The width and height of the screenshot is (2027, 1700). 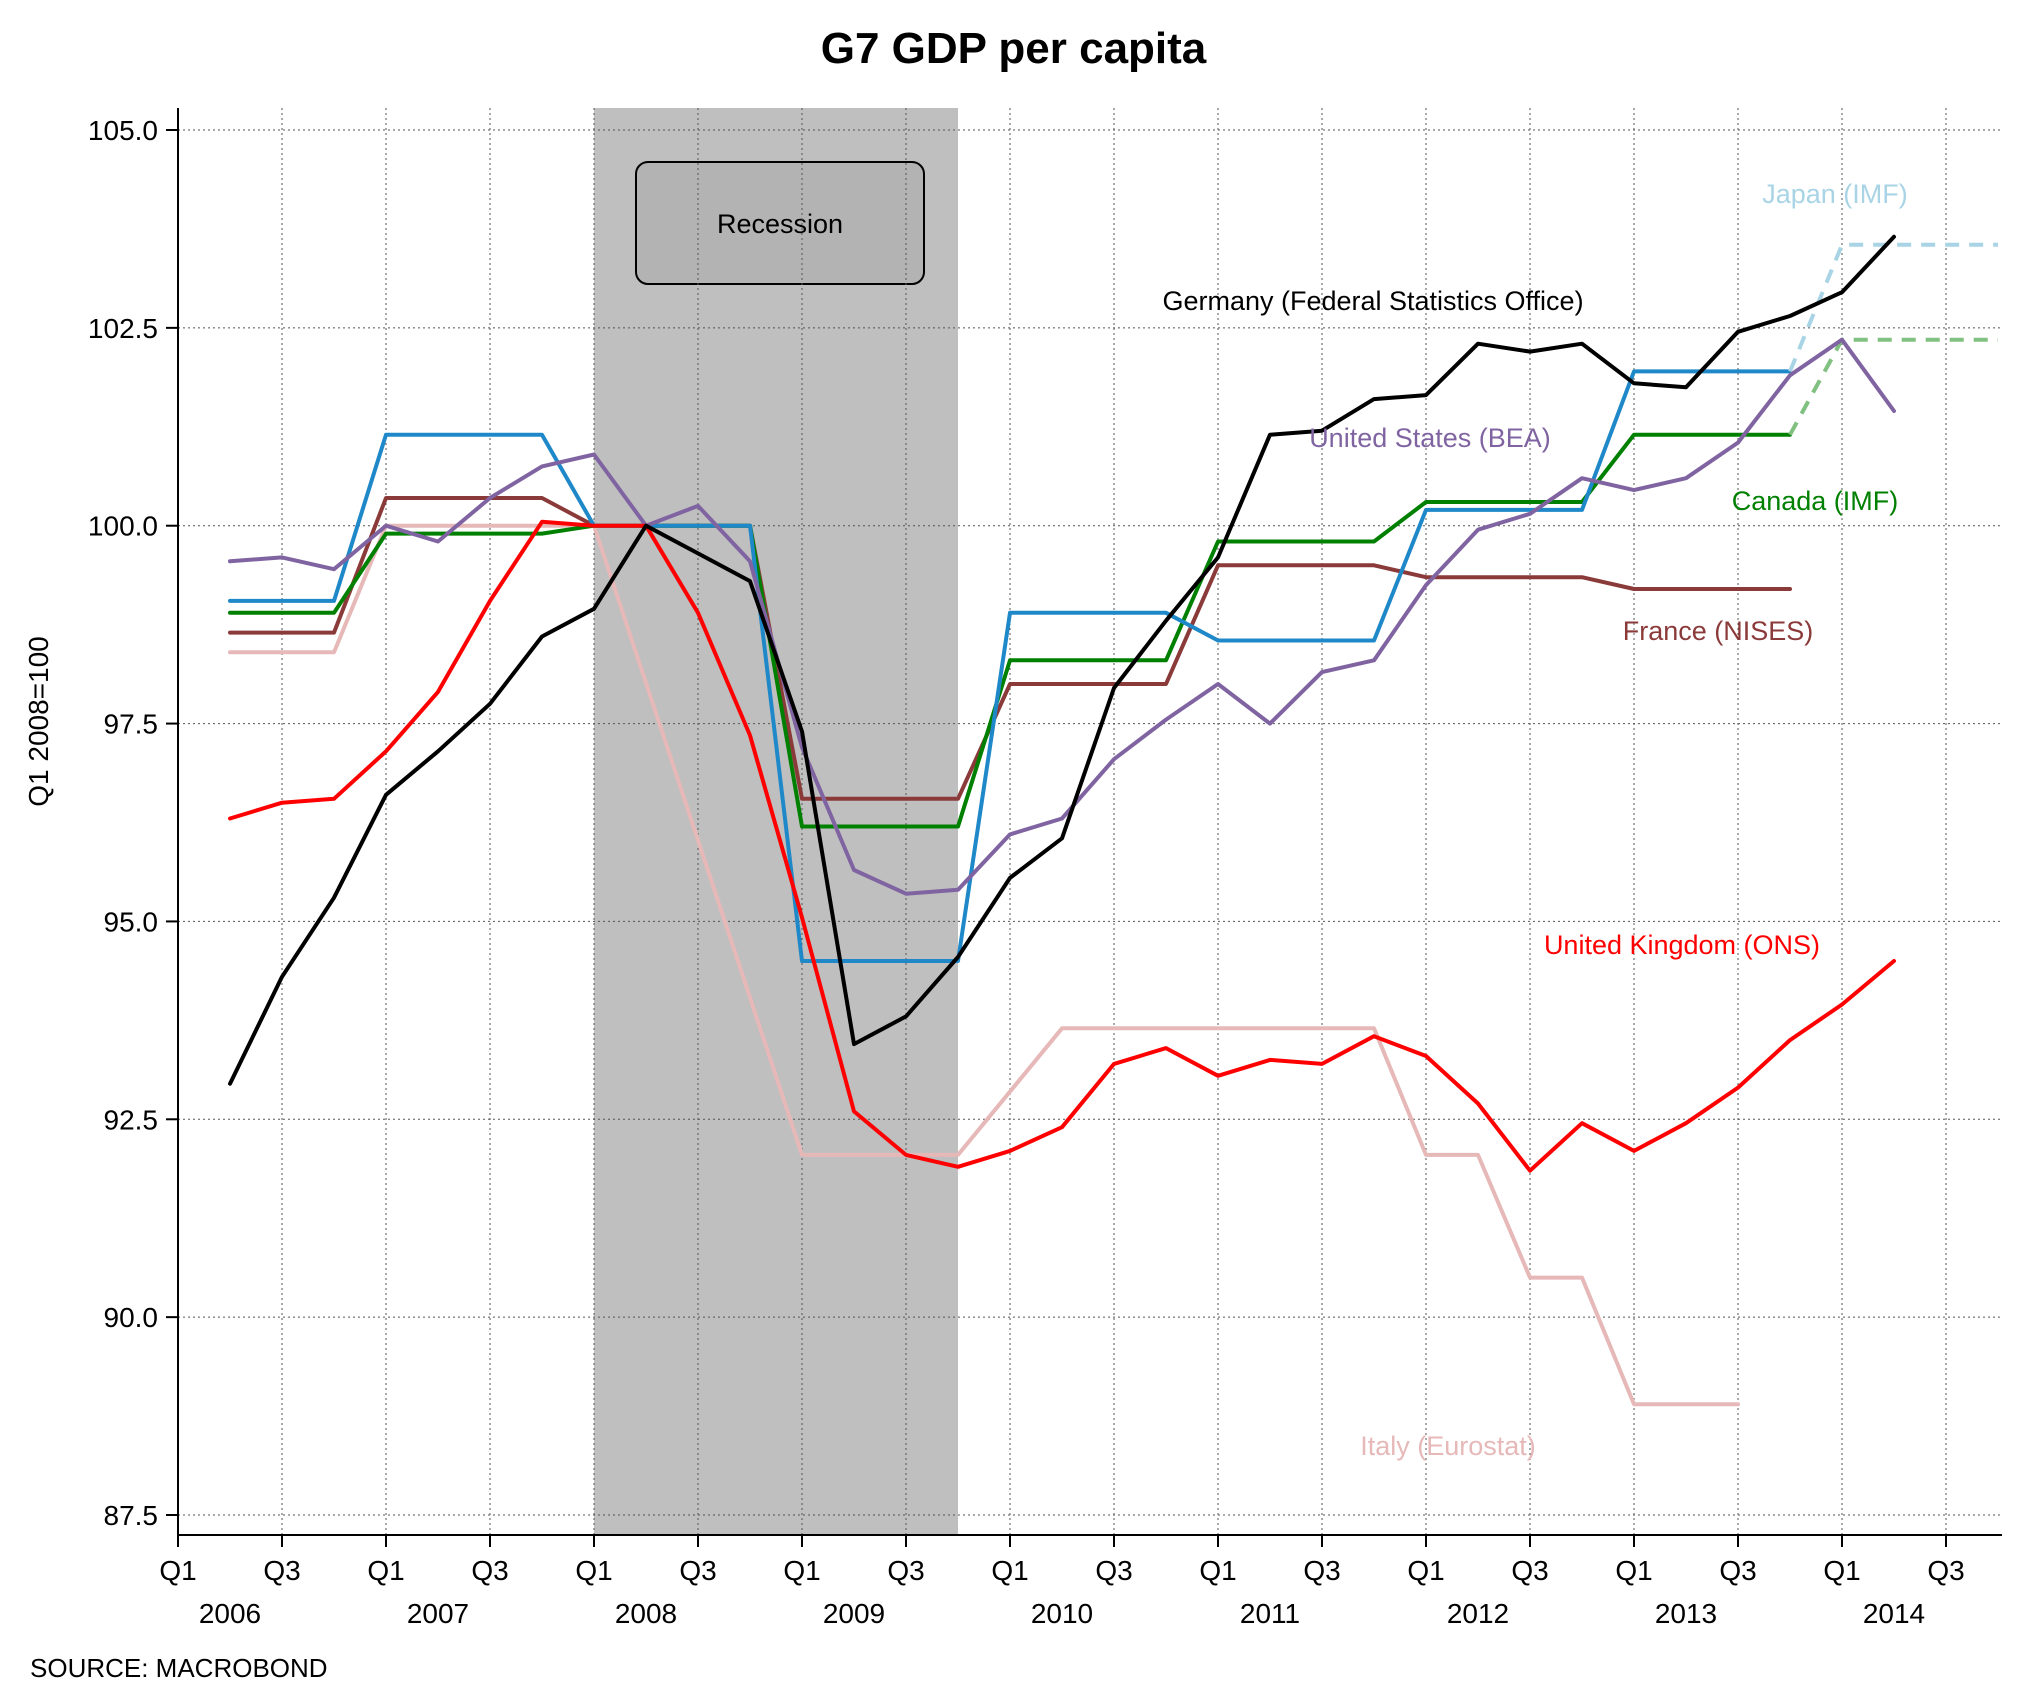 I want to click on x-year-label: 2006, so click(x=230, y=1613).